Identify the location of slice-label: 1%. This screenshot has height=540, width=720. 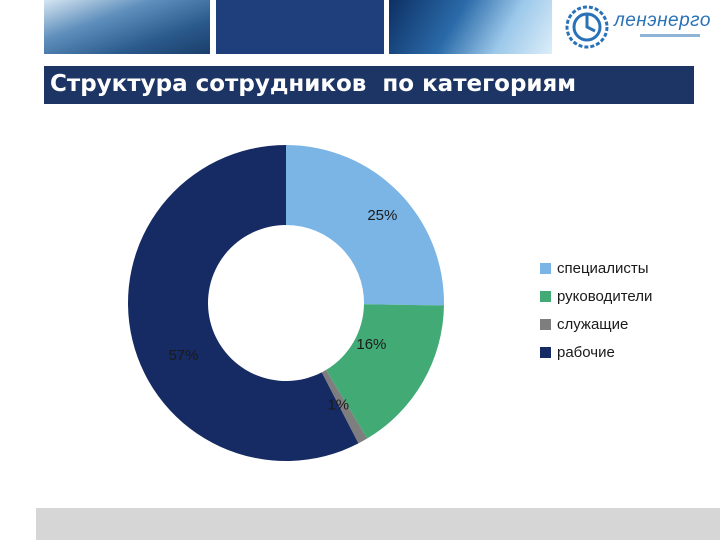
(338, 404).